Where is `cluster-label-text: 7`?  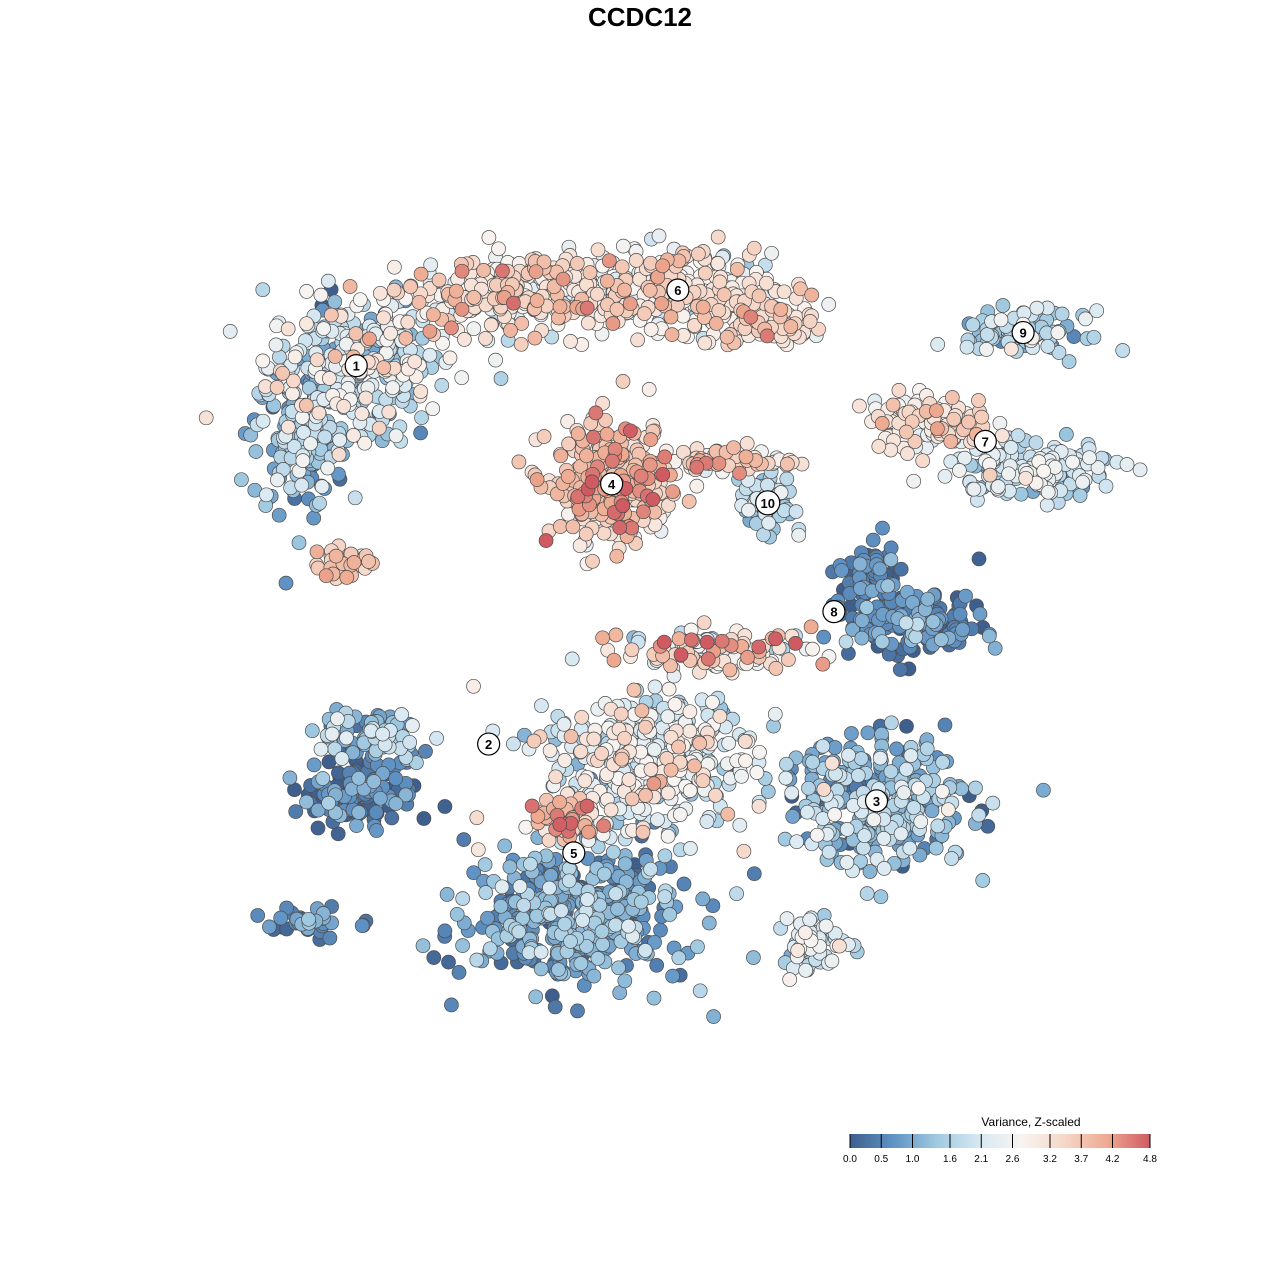
cluster-label-text: 7 is located at coordinates (985, 441).